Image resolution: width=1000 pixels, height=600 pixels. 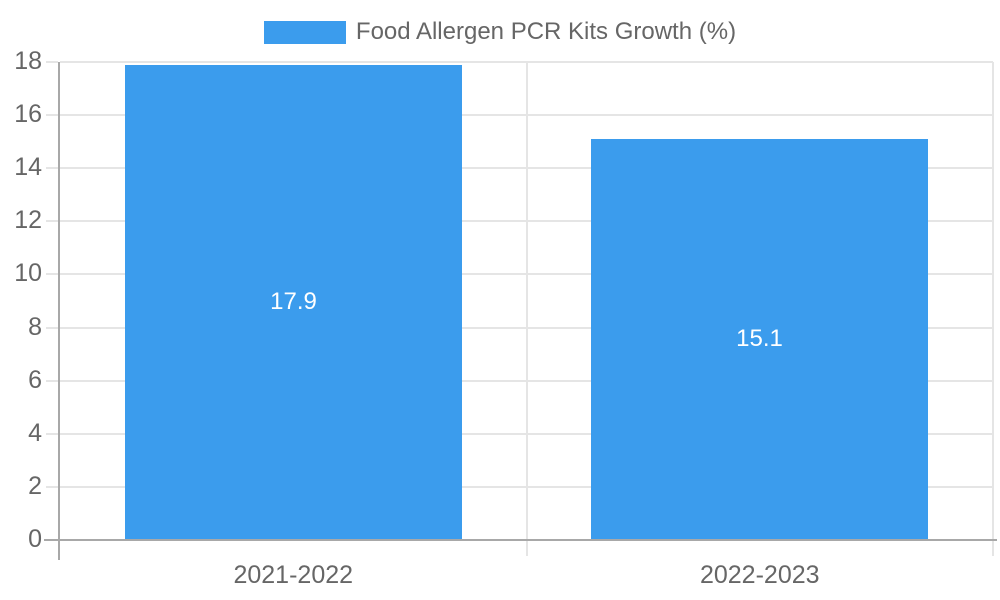 What do you see at coordinates (35, 485) in the screenshot?
I see `y-tick-label: 2` at bounding box center [35, 485].